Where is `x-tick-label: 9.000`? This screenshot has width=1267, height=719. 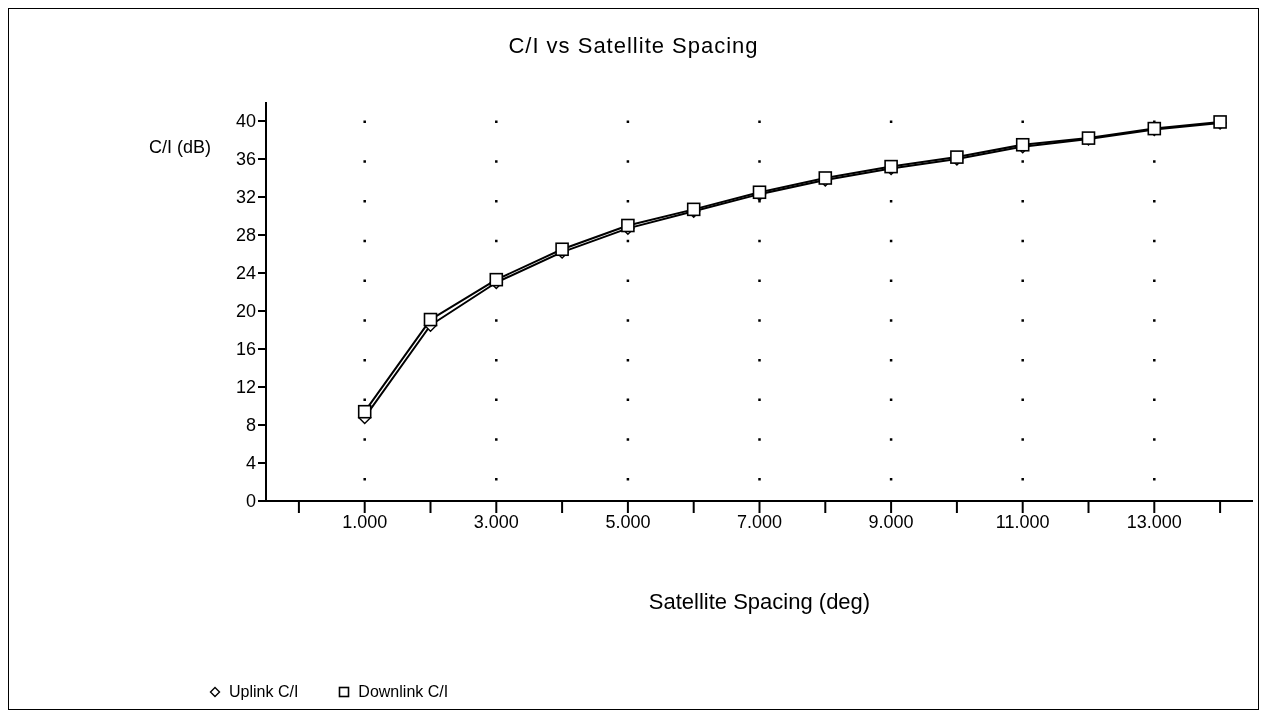
x-tick-label: 9.000 is located at coordinates (891, 521).